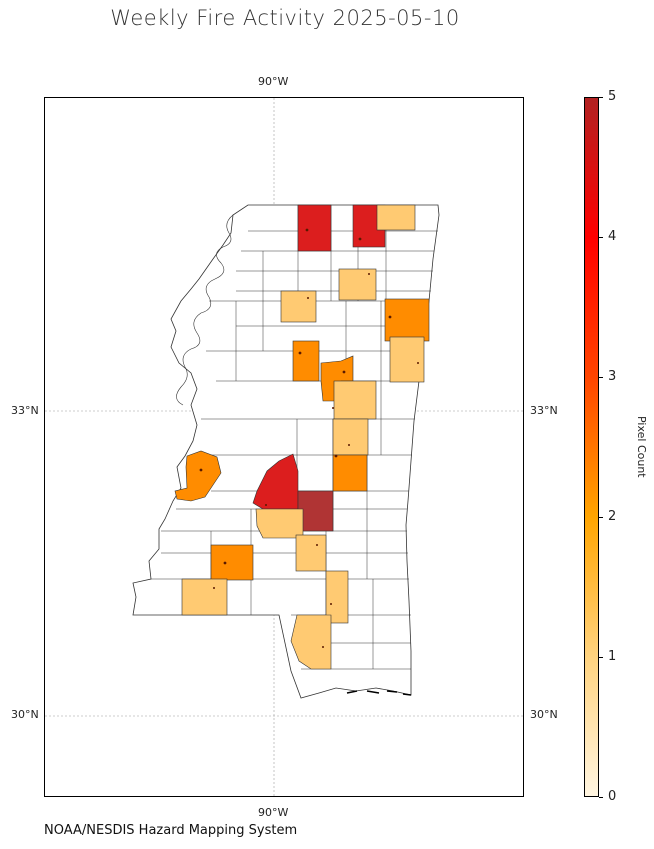 The width and height of the screenshot is (654, 849). Describe the element at coordinates (273, 81) in the screenshot. I see `lon-label-top: 90°W` at that location.